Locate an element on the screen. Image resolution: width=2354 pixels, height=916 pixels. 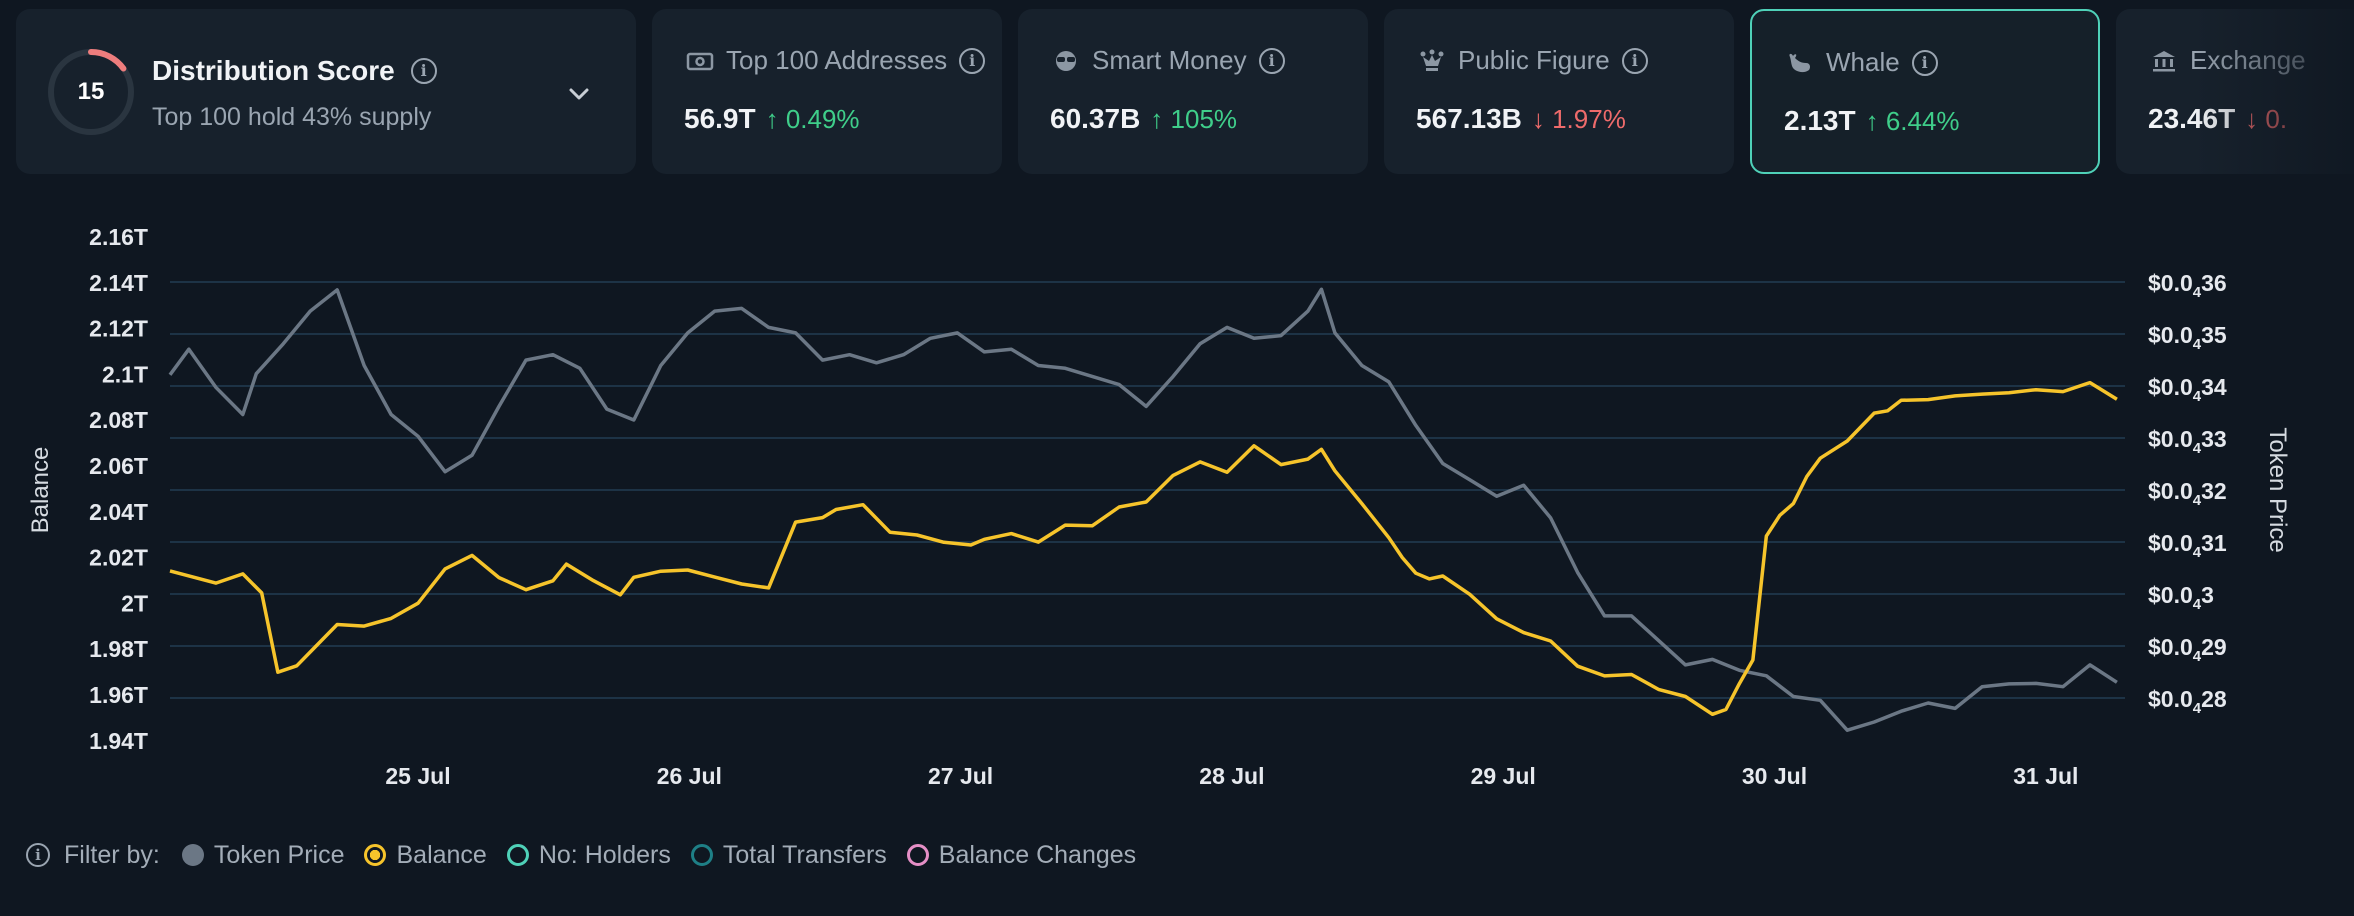
x-tick-label: 29 Jul is located at coordinates (1503, 776).